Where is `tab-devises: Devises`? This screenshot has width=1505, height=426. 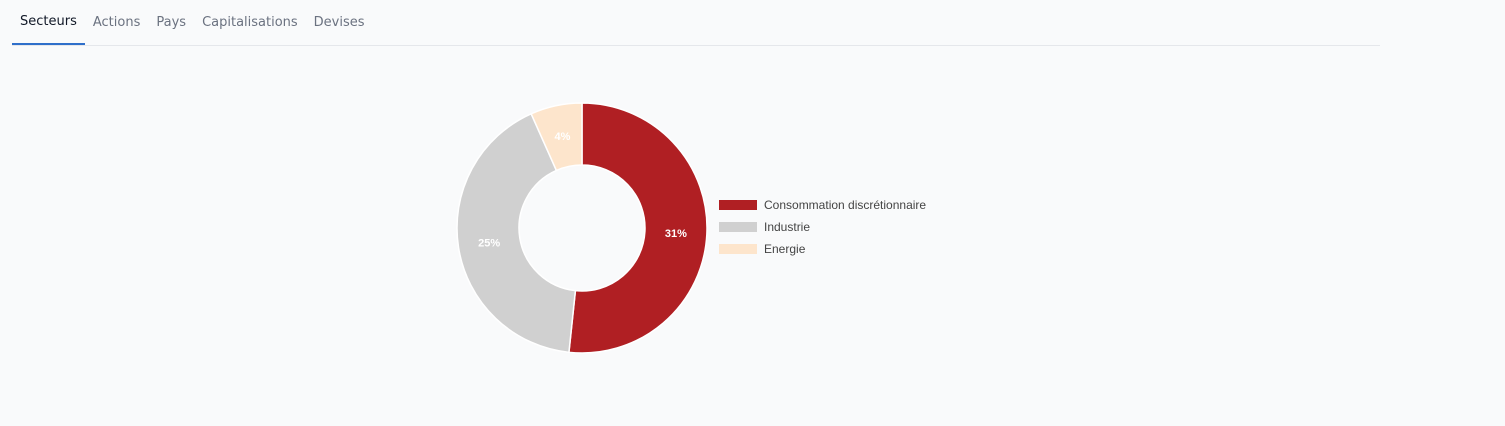
tab-devises: Devises is located at coordinates (339, 22).